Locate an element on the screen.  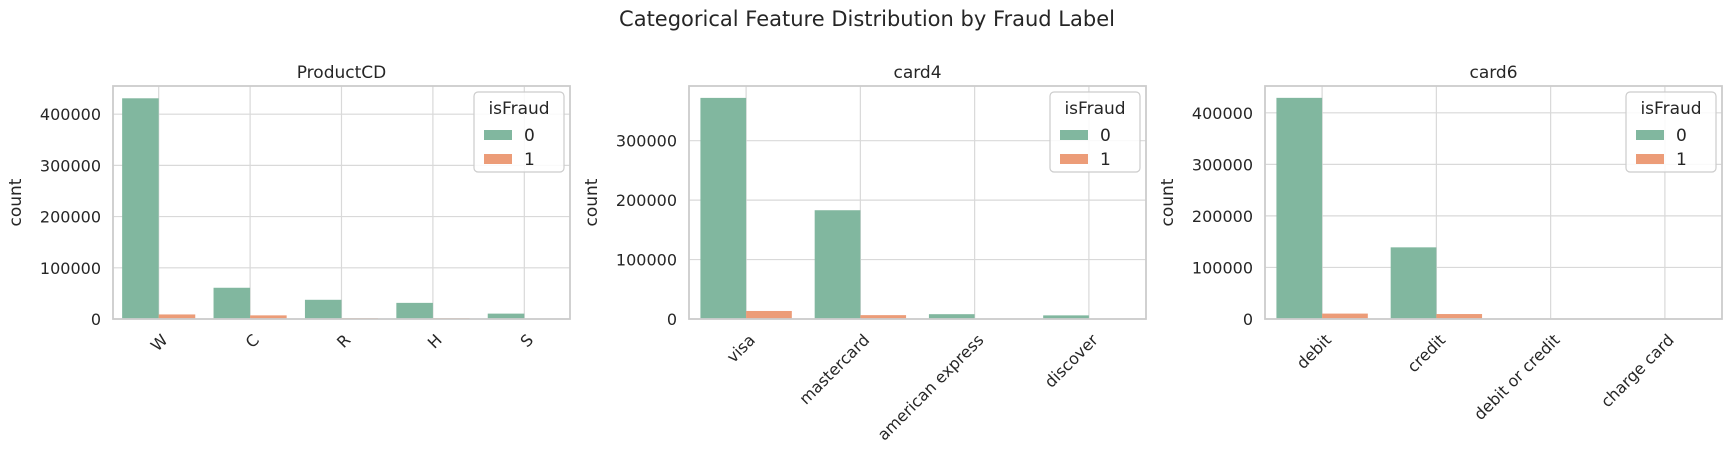
x-tick-label: debit is located at coordinates (1314, 351).